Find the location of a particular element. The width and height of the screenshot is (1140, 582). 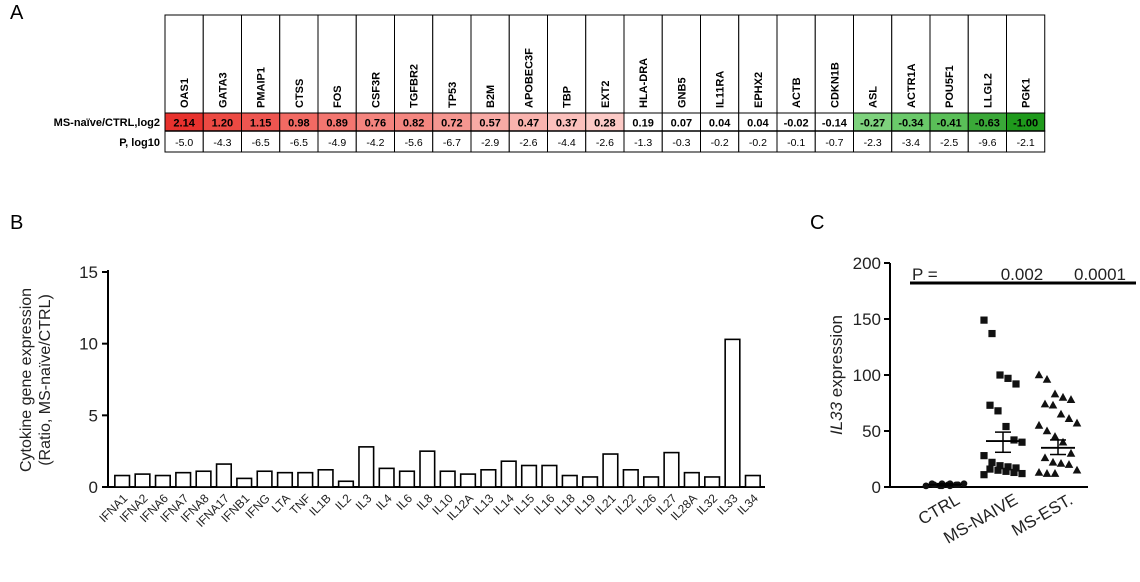

y-tick-label: 50 is located at coordinates (871, 431).